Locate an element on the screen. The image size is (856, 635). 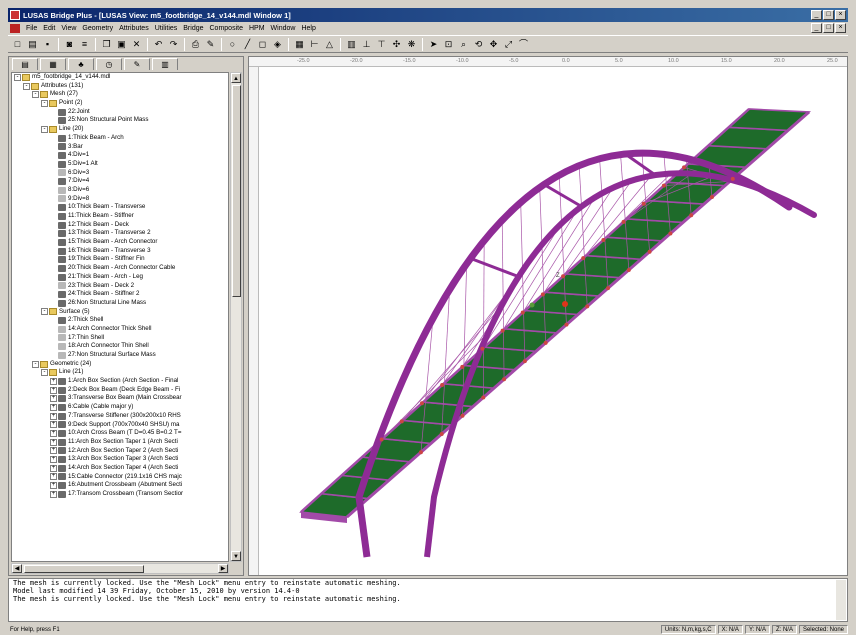
treeview-tab-4: ◷ is located at coordinates (109, 64).